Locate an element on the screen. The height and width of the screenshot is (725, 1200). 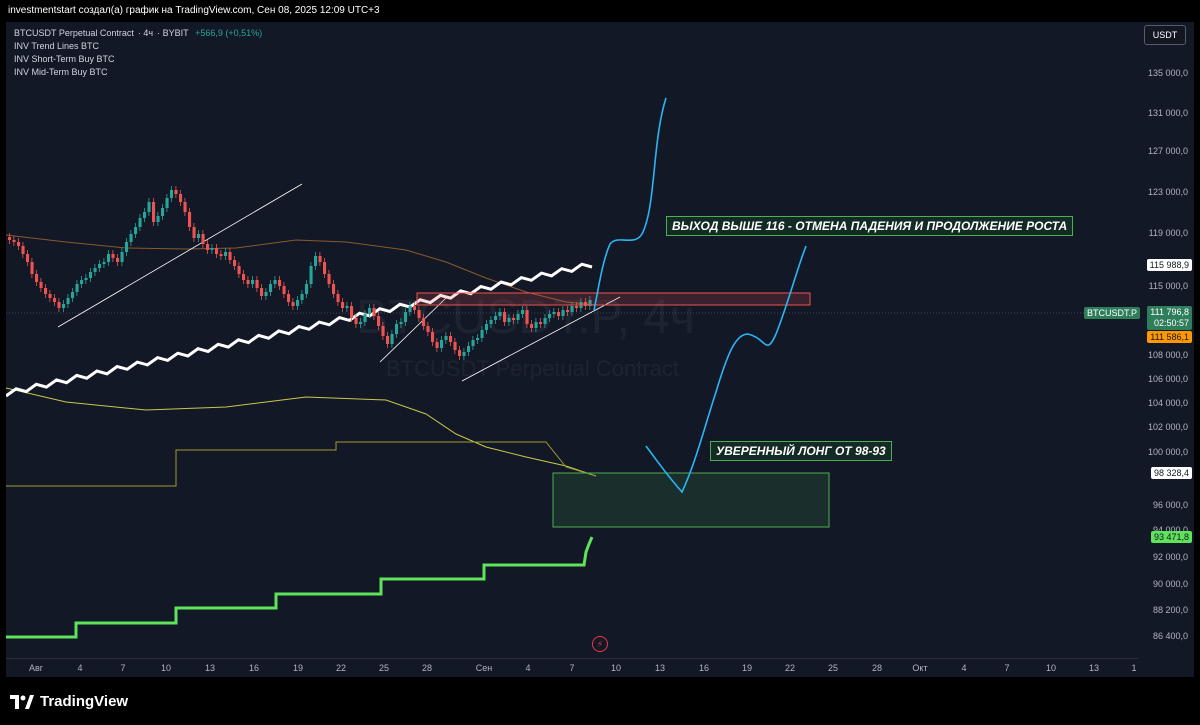
price-tick: 94 000,0 is located at coordinates (1170, 530).